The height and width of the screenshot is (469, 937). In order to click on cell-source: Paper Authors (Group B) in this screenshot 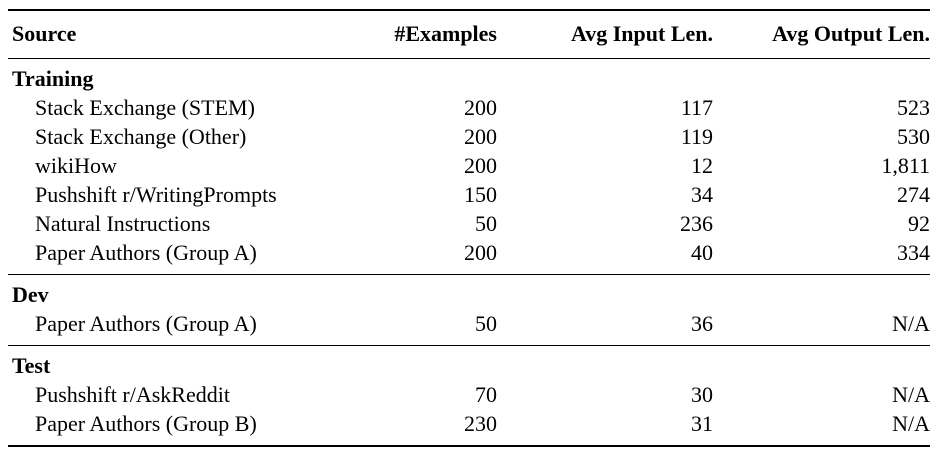, I will do `click(146, 423)`.